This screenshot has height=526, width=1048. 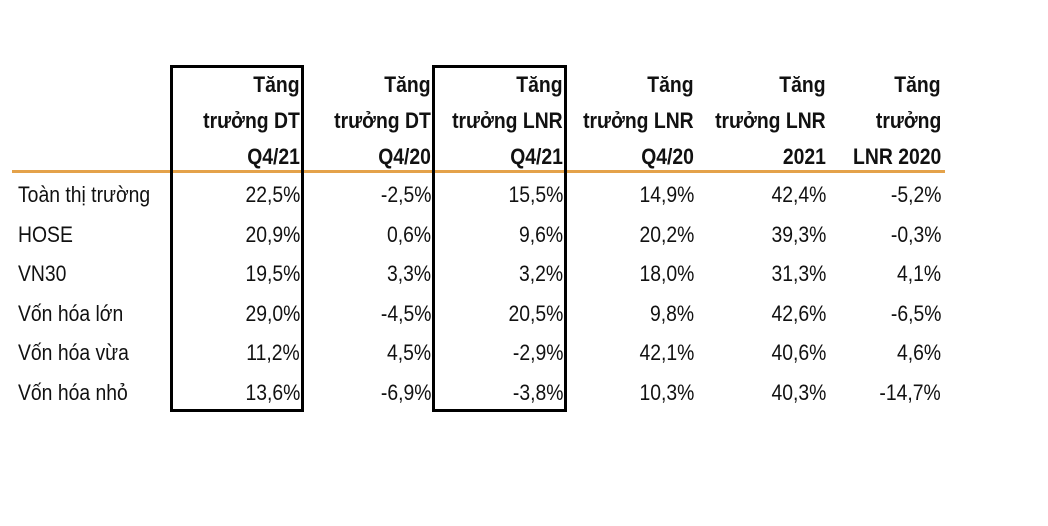 I want to click on row-label: Vốn hóa vừa, so click(x=73, y=352).